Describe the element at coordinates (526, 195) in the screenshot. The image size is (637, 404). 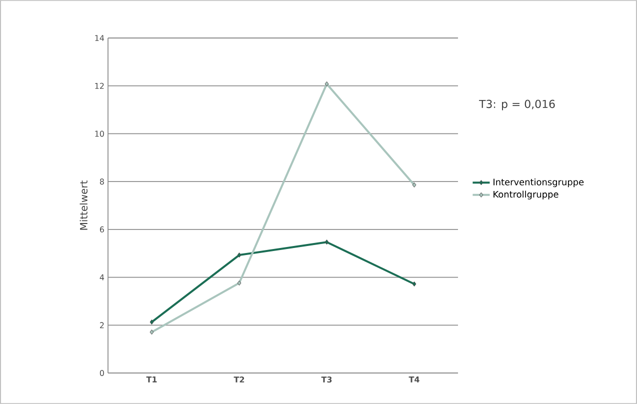
I see `legend-label: Kontrollgruppe` at that location.